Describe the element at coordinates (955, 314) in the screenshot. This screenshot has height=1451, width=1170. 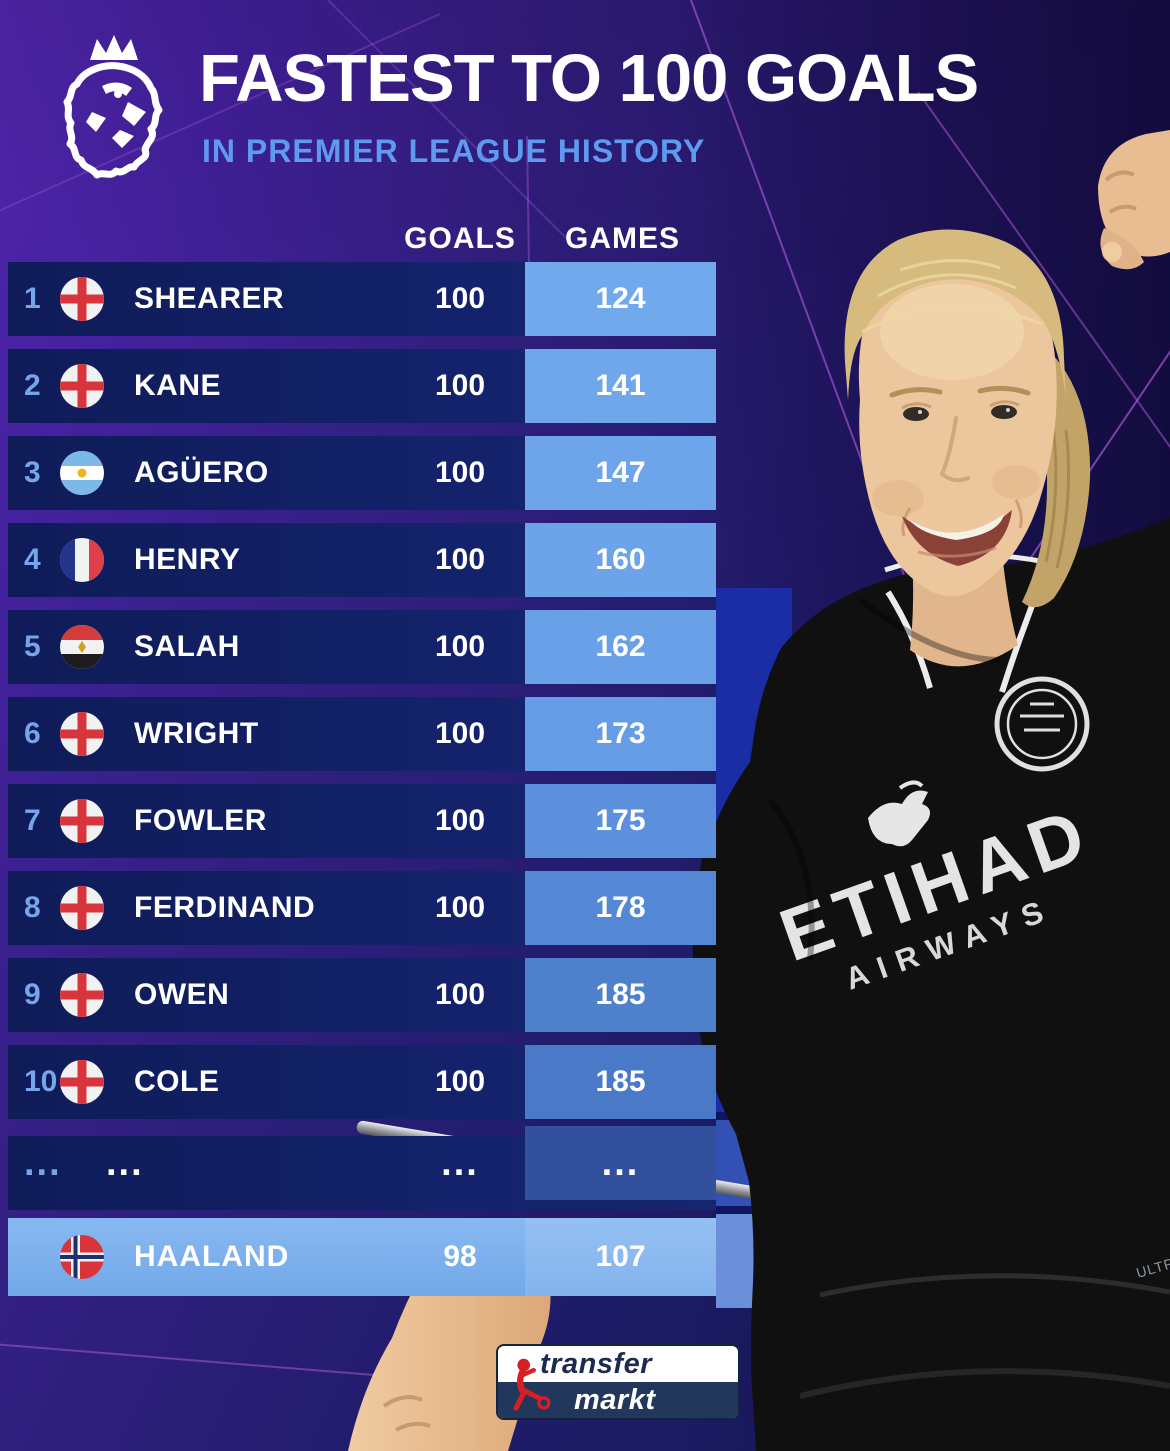
I see `hair` at that location.